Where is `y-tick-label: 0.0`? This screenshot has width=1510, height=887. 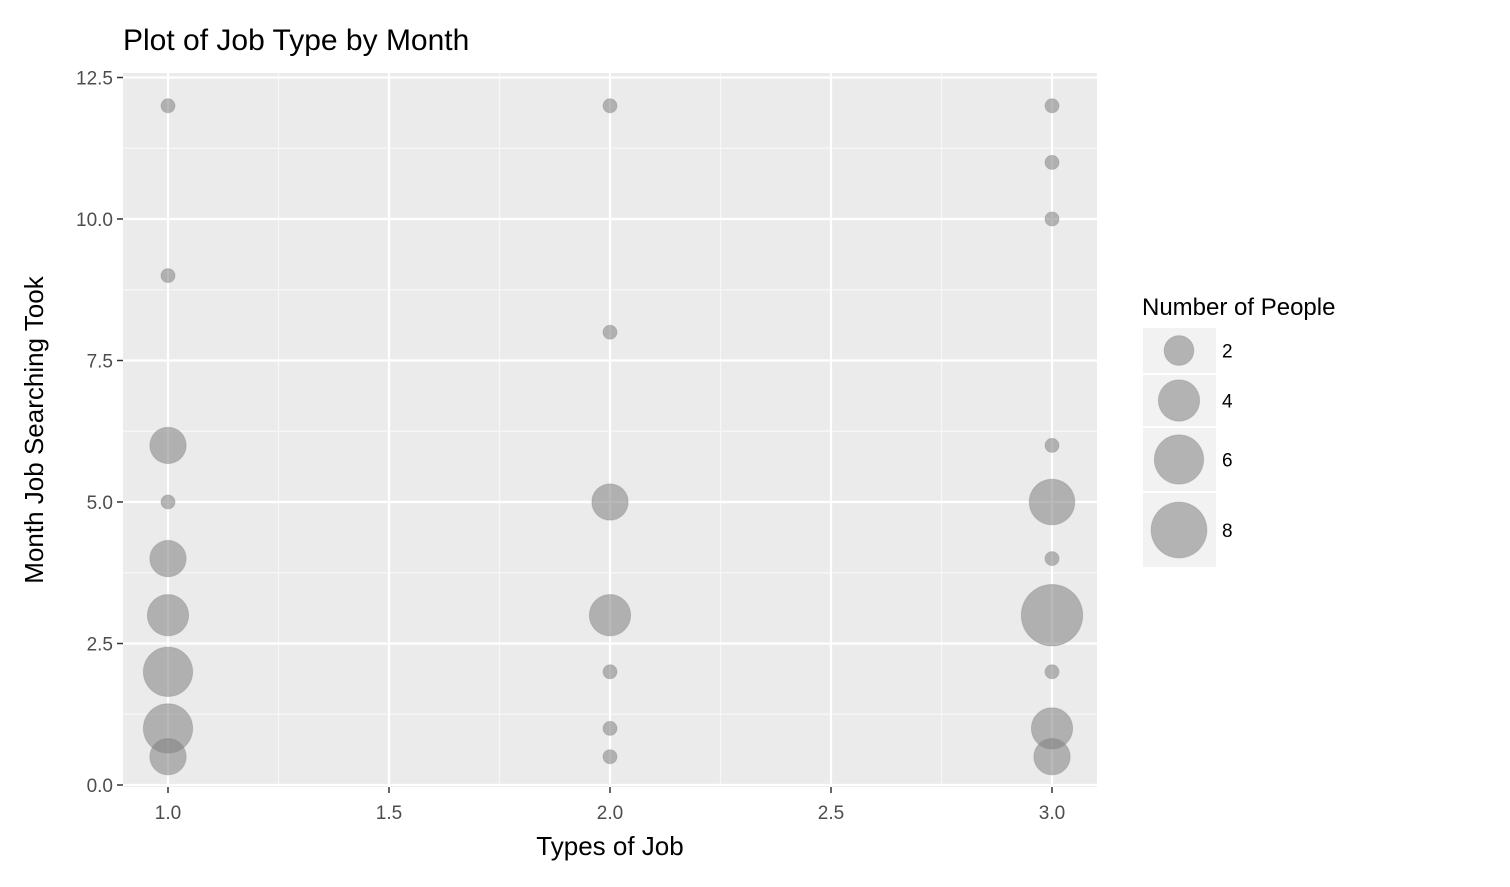
y-tick-label: 0.0 is located at coordinates (100, 786).